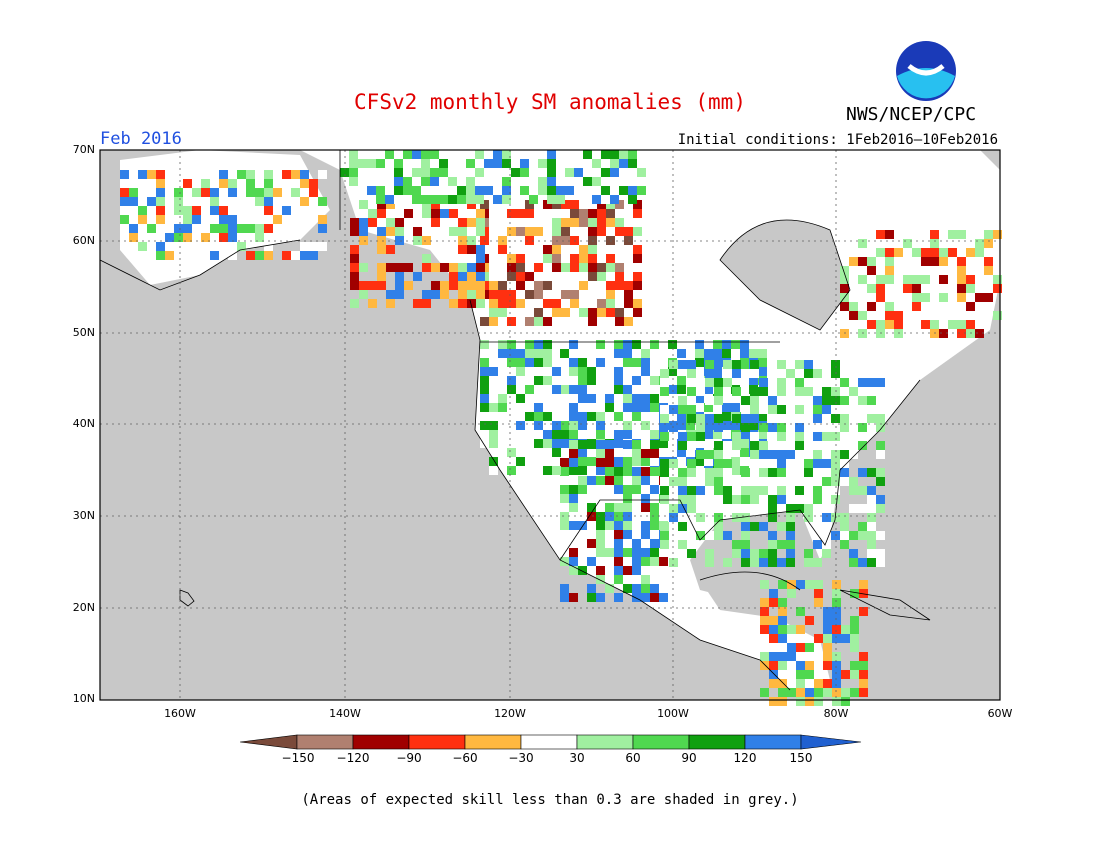  Describe the element at coordinates (521, 758) in the screenshot. I see `colorbar-label: −30` at that location.